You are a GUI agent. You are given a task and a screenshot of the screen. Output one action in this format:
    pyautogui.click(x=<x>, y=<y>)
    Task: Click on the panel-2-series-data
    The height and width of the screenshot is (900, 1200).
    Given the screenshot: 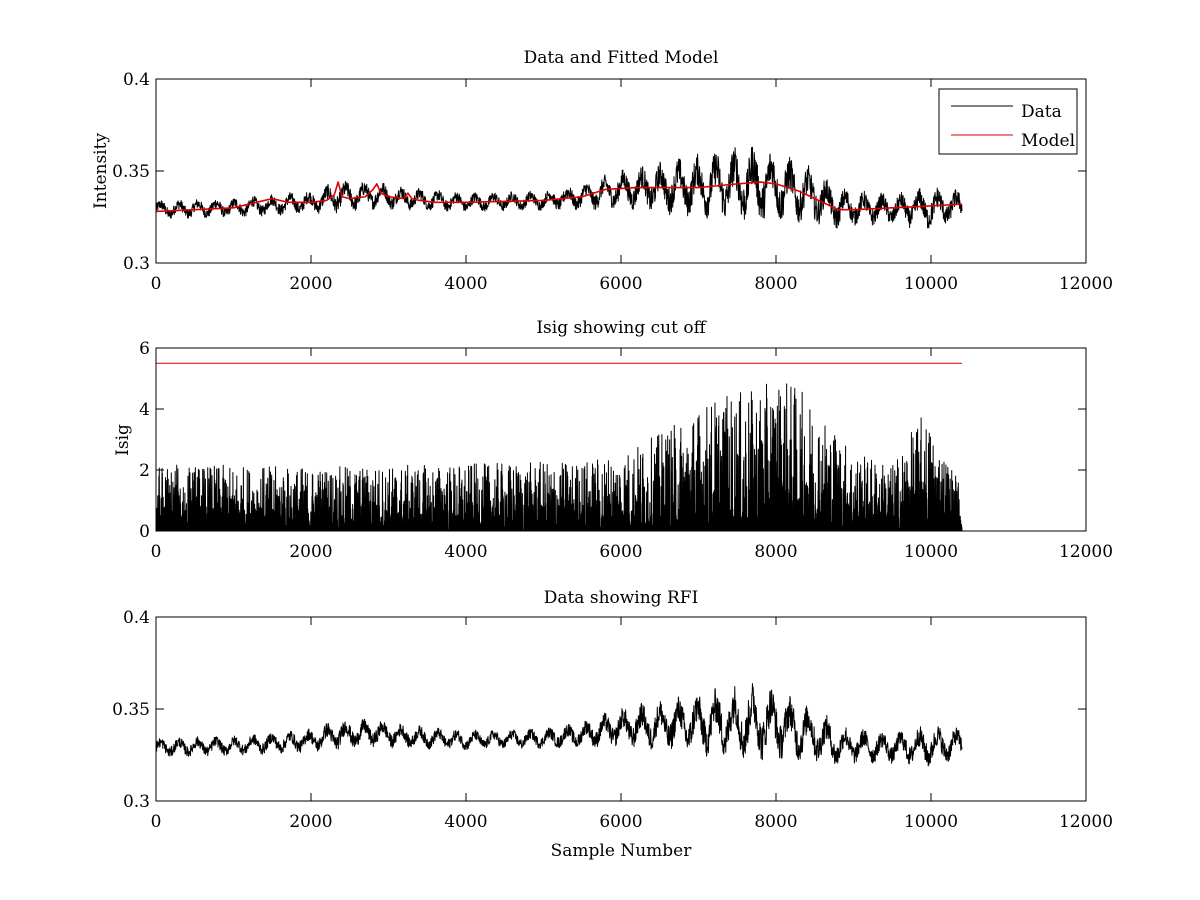 What is the action you would take?
    pyautogui.click(x=559, y=457)
    